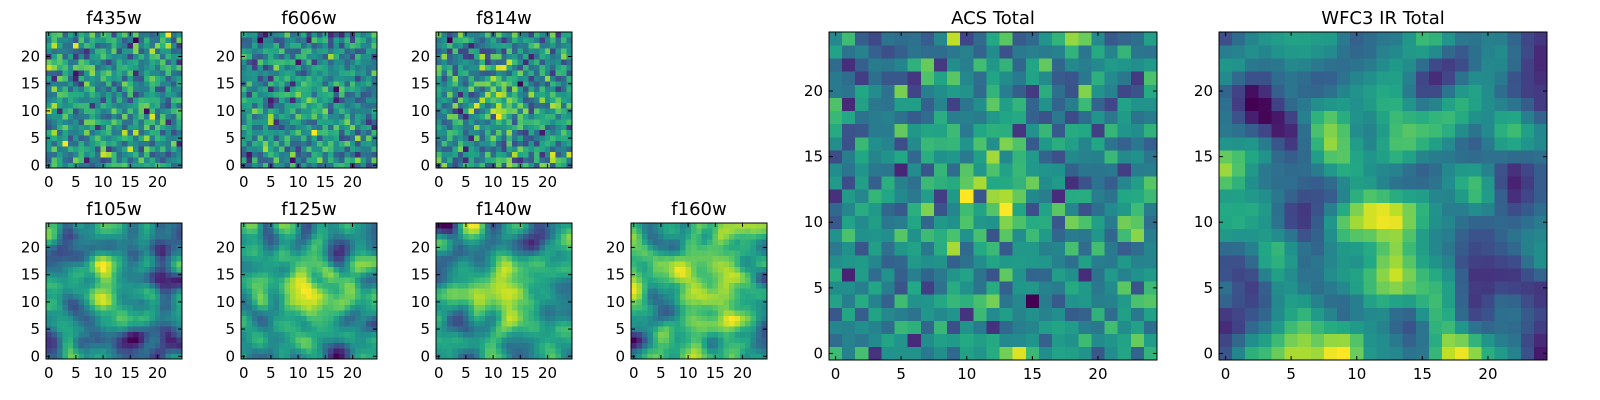  What do you see at coordinates (30, 275) in the screenshot?
I see `y-tick-label: 15` at bounding box center [30, 275].